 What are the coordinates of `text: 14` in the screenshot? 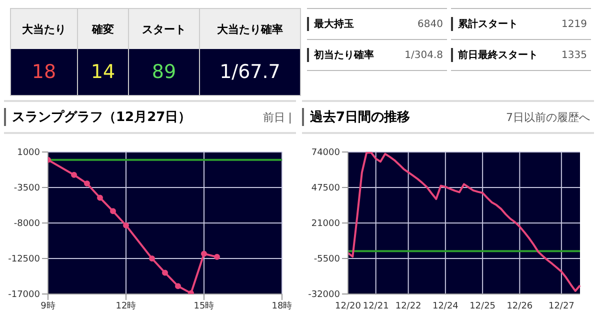 It's located at (103, 72).